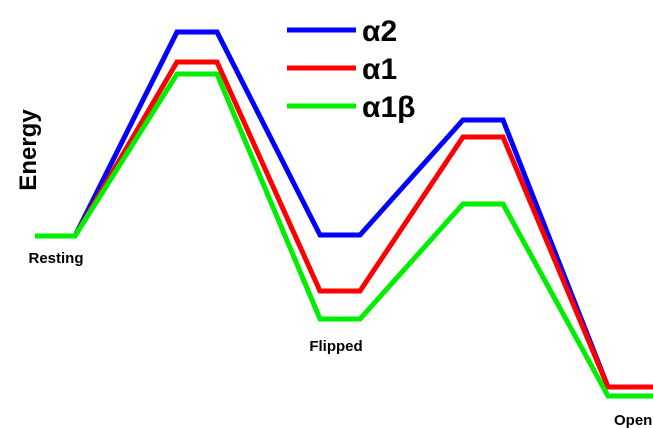  What do you see at coordinates (633, 420) in the screenshot?
I see `state-label: Open` at bounding box center [633, 420].